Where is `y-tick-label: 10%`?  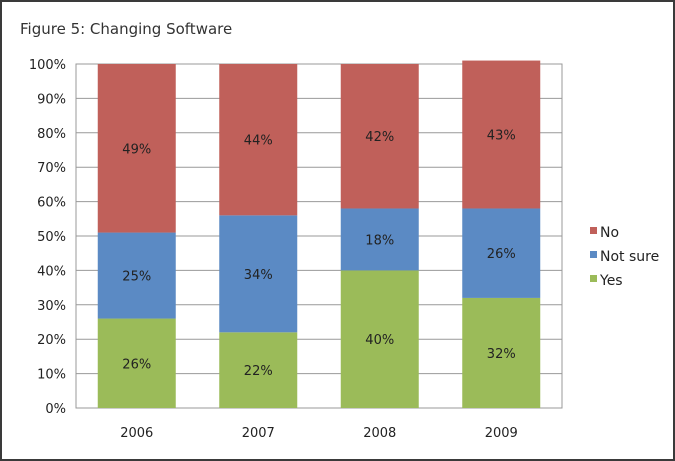 y-tick-label: 10% is located at coordinates (51, 375).